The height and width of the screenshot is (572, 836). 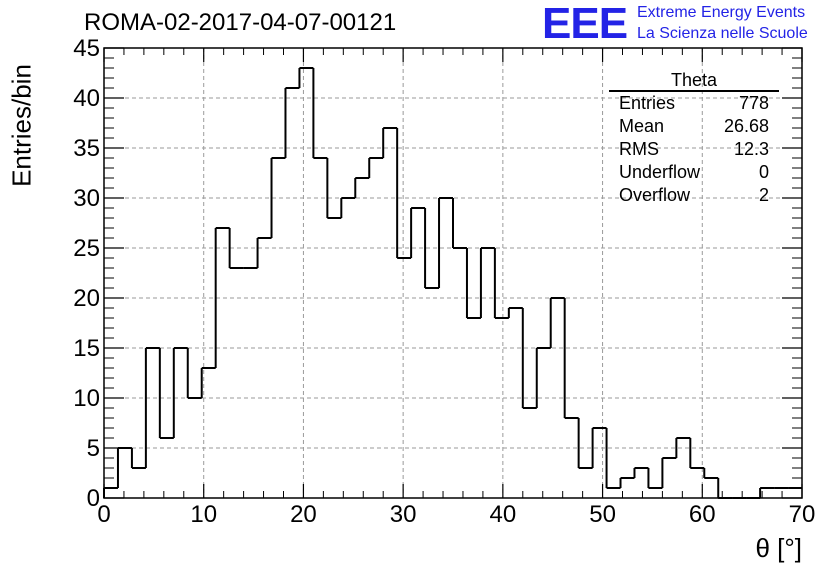 I want to click on stats-row-underflow: Underflow 0, so click(x=694, y=172).